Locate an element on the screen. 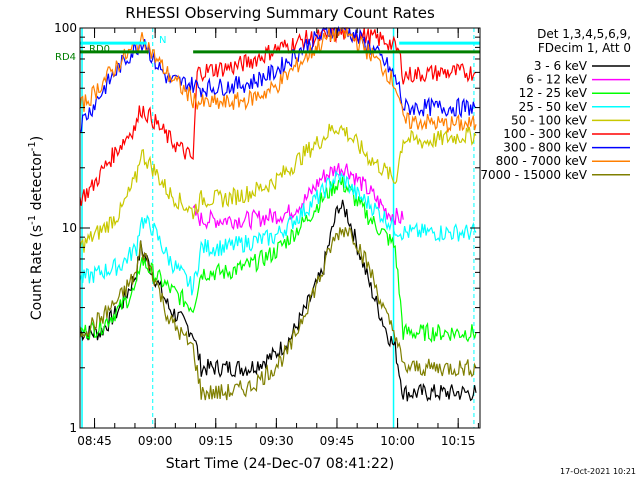 The image size is (640, 480). legend-label: 12 - 25 keV is located at coordinates (553, 93).